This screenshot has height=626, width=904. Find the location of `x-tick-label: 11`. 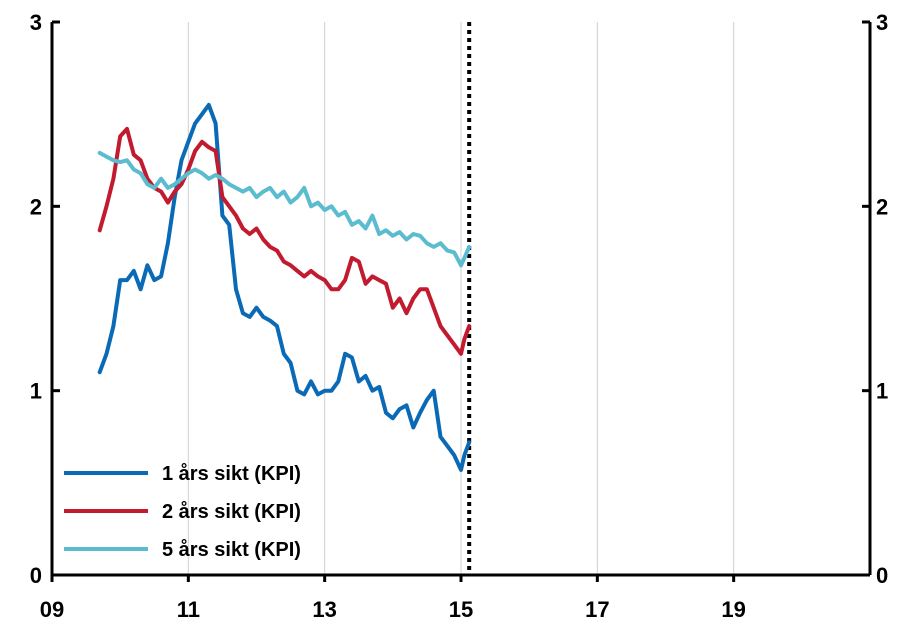

x-tick-label: 11 is located at coordinates (188, 609).